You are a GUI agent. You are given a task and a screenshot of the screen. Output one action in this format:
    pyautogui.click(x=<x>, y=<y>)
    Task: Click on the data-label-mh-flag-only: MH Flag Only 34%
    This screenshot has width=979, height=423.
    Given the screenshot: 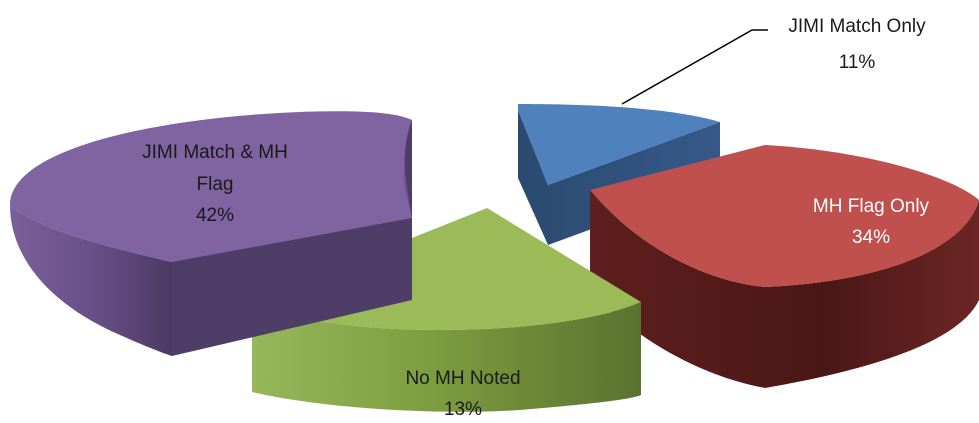 What is the action you would take?
    pyautogui.click(x=871, y=222)
    